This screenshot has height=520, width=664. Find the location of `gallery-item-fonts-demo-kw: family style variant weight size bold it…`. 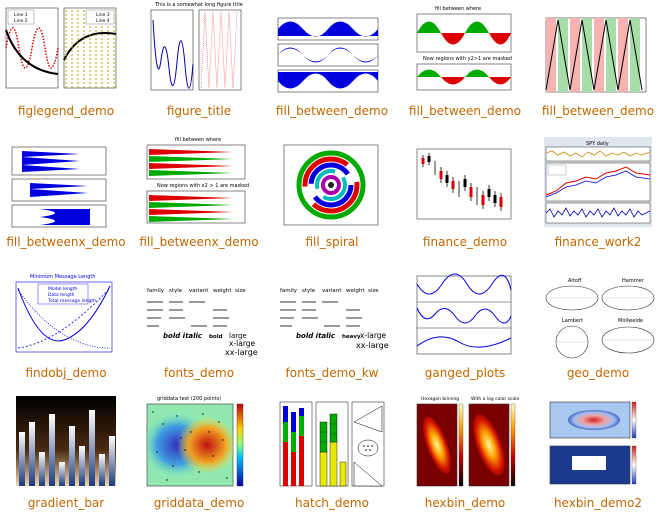

gallery-item-fonts-demo-kw: family style variant weight size bold it… is located at coordinates (332, 326).